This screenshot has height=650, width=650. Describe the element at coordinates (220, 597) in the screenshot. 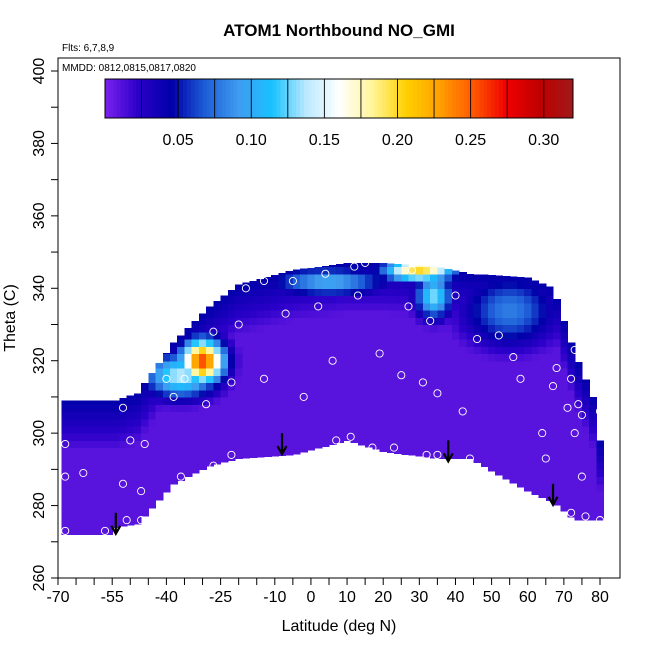

I see `x-tick-label: -25` at that location.